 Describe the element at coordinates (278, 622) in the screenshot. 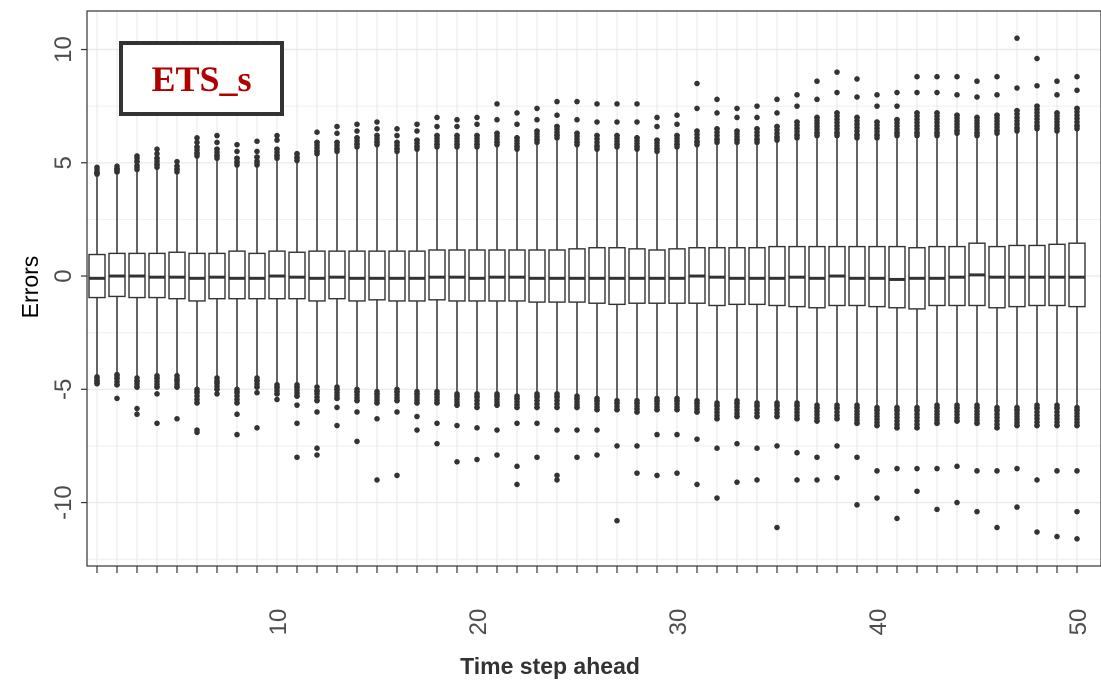

I see `x-tick-label: 10` at that location.